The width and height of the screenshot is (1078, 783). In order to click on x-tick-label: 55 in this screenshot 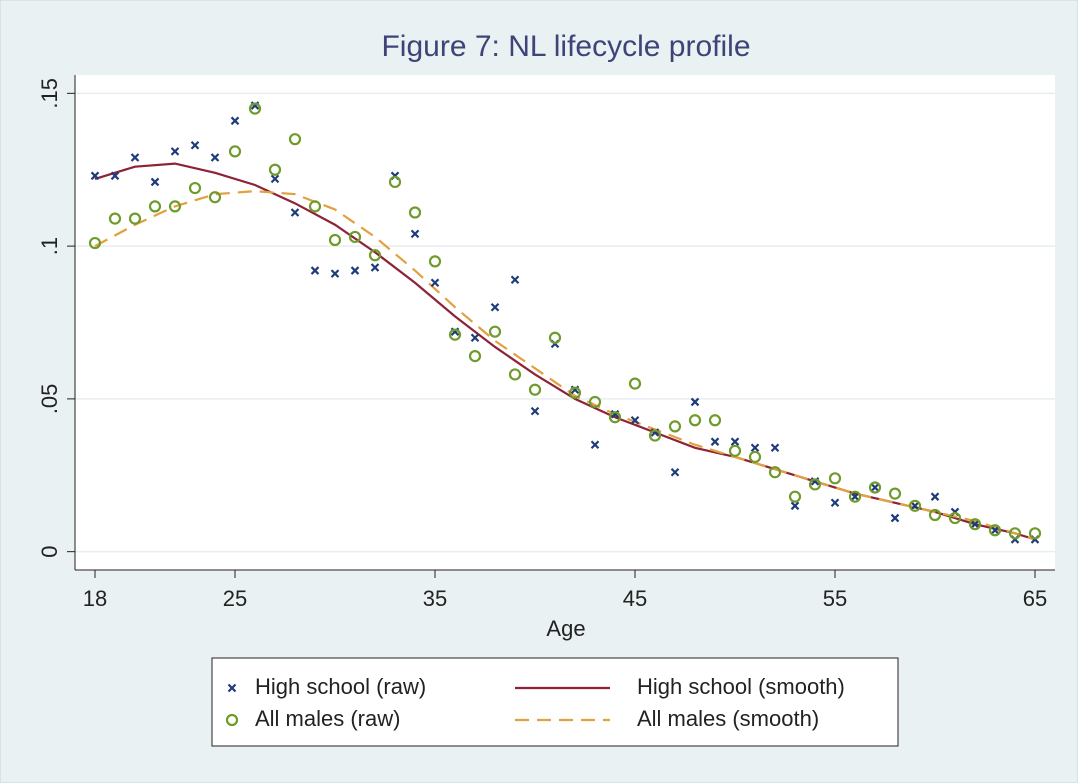, I will do `click(835, 598)`.